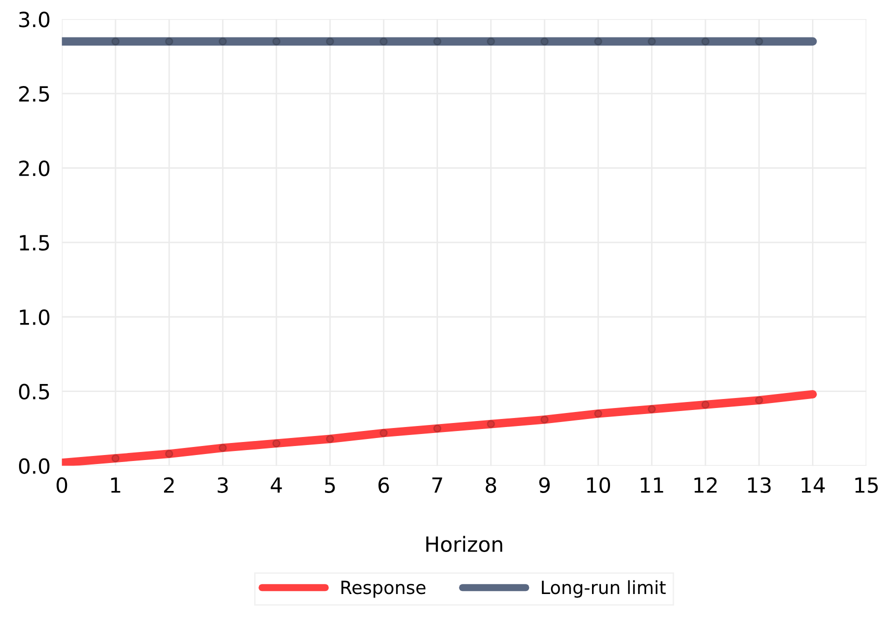 This screenshot has width=884, height=638. What do you see at coordinates (705, 485) in the screenshot?
I see `x-tick-label: 12` at bounding box center [705, 485].